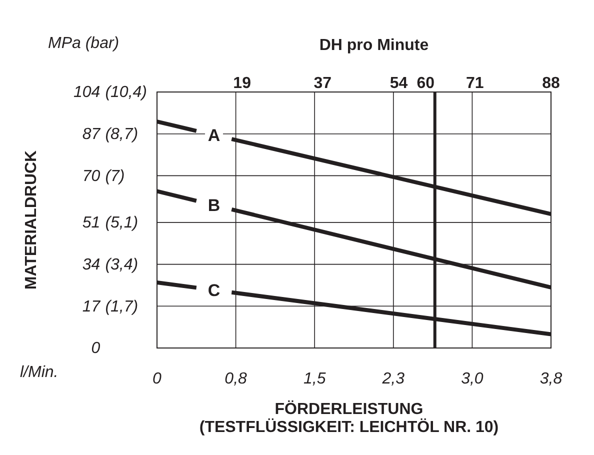 The image size is (594, 455). What do you see at coordinates (84, 43) in the screenshot?
I see `text: MPa (bar)` at bounding box center [84, 43].